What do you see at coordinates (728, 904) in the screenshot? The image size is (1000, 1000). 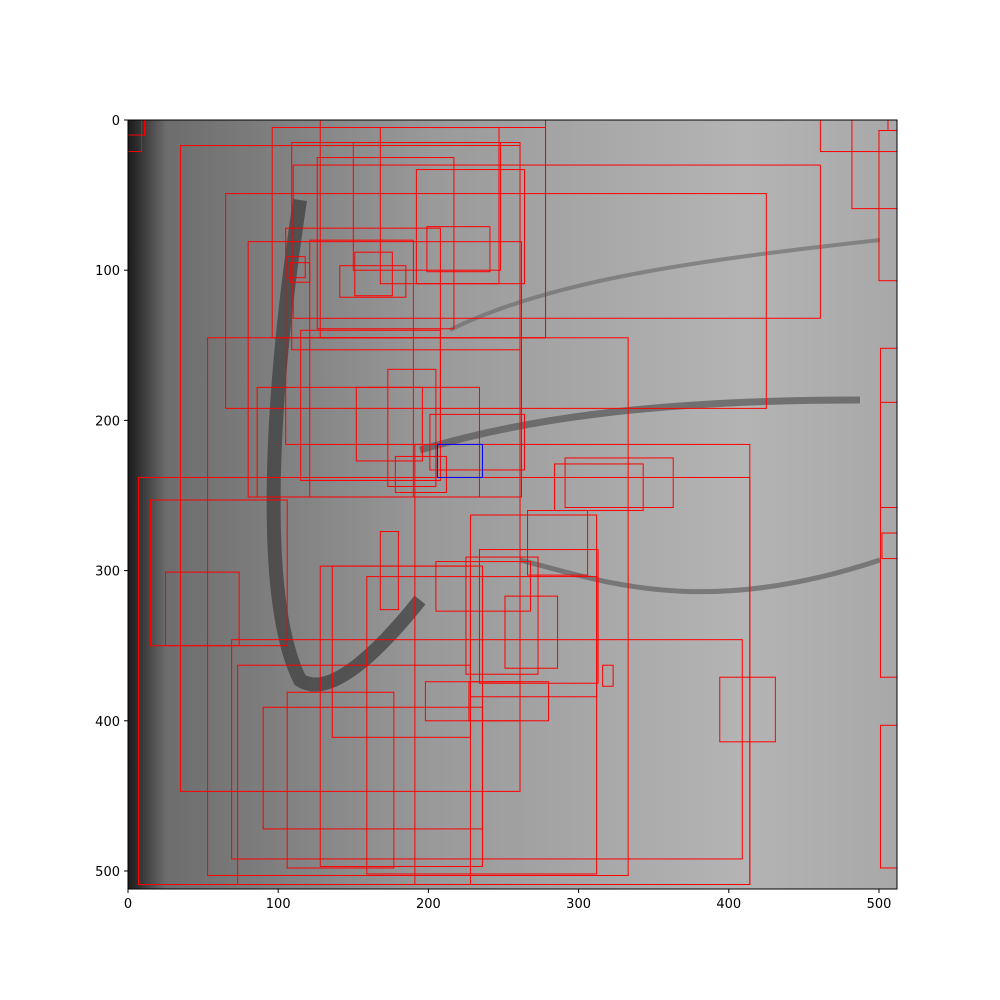 I see `x-tick-label: 400` at bounding box center [728, 904].